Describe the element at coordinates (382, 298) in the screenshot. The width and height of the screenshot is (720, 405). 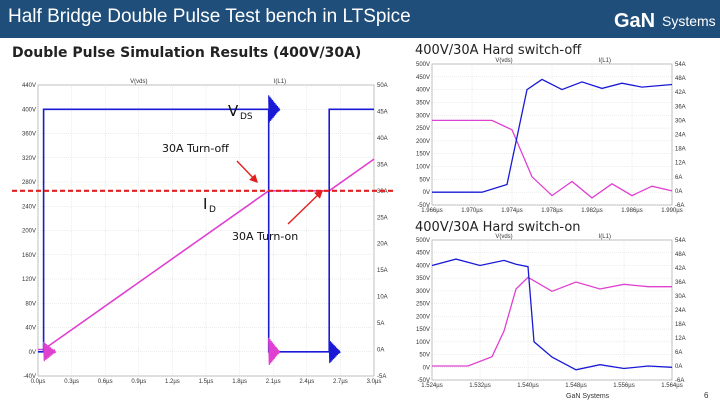
I see `chart0-y-right-tick-label: 10A` at that location.